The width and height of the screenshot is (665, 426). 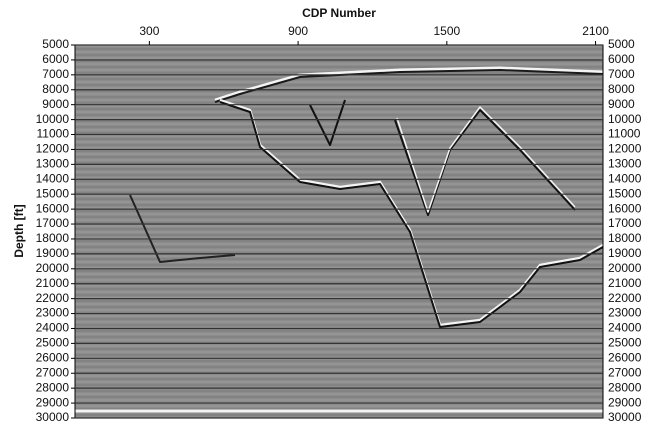 What do you see at coordinates (625, 223) in the screenshot?
I see `y-tick-label-right: 17000` at bounding box center [625, 223].